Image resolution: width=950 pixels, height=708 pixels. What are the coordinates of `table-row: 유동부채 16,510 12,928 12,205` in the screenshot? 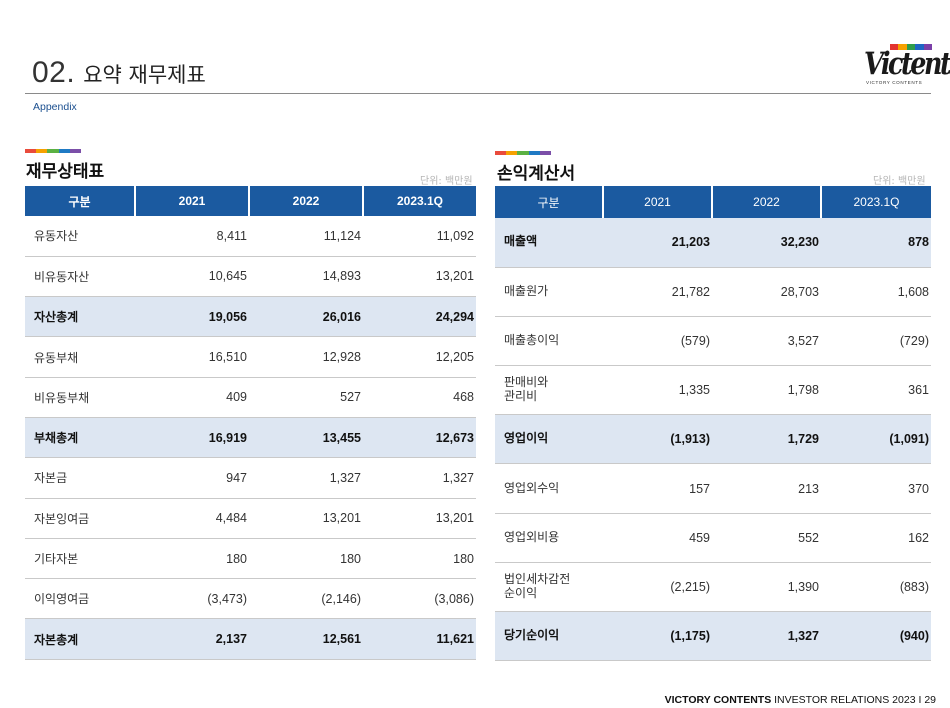 It's located at (250, 357).